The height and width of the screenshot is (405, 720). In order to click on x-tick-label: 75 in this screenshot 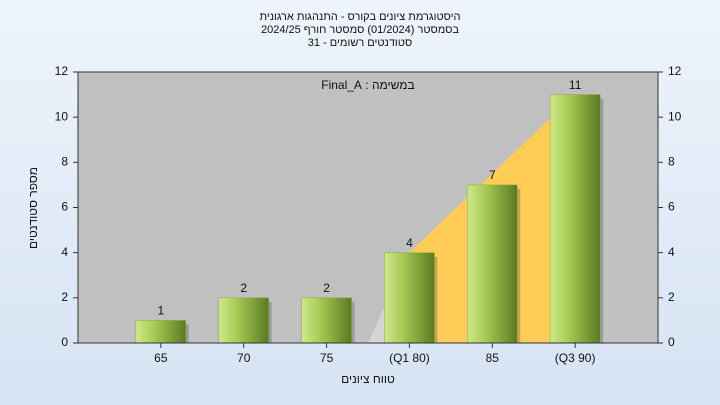, I will do `click(327, 358)`.